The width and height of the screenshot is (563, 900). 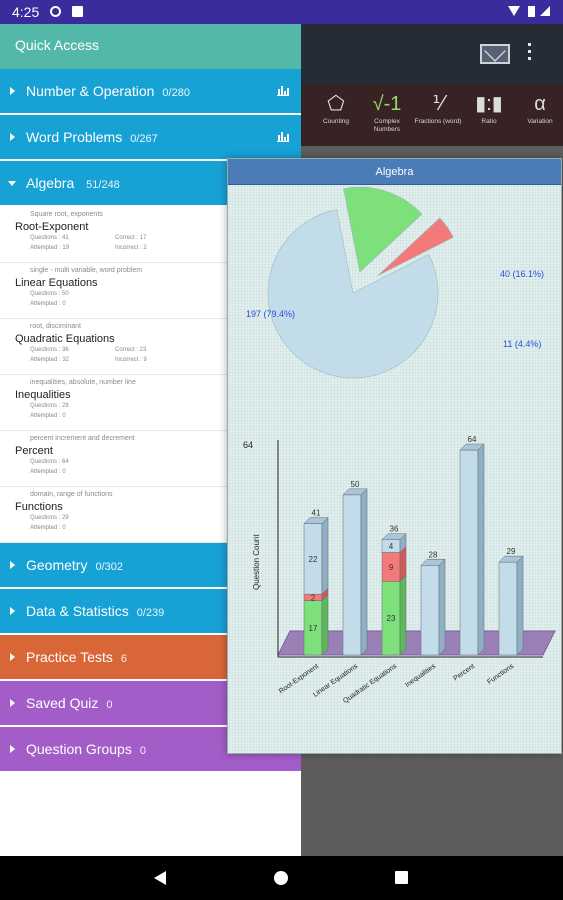 I want to click on topic-counting: ⬠ Counting, so click(x=336, y=115).